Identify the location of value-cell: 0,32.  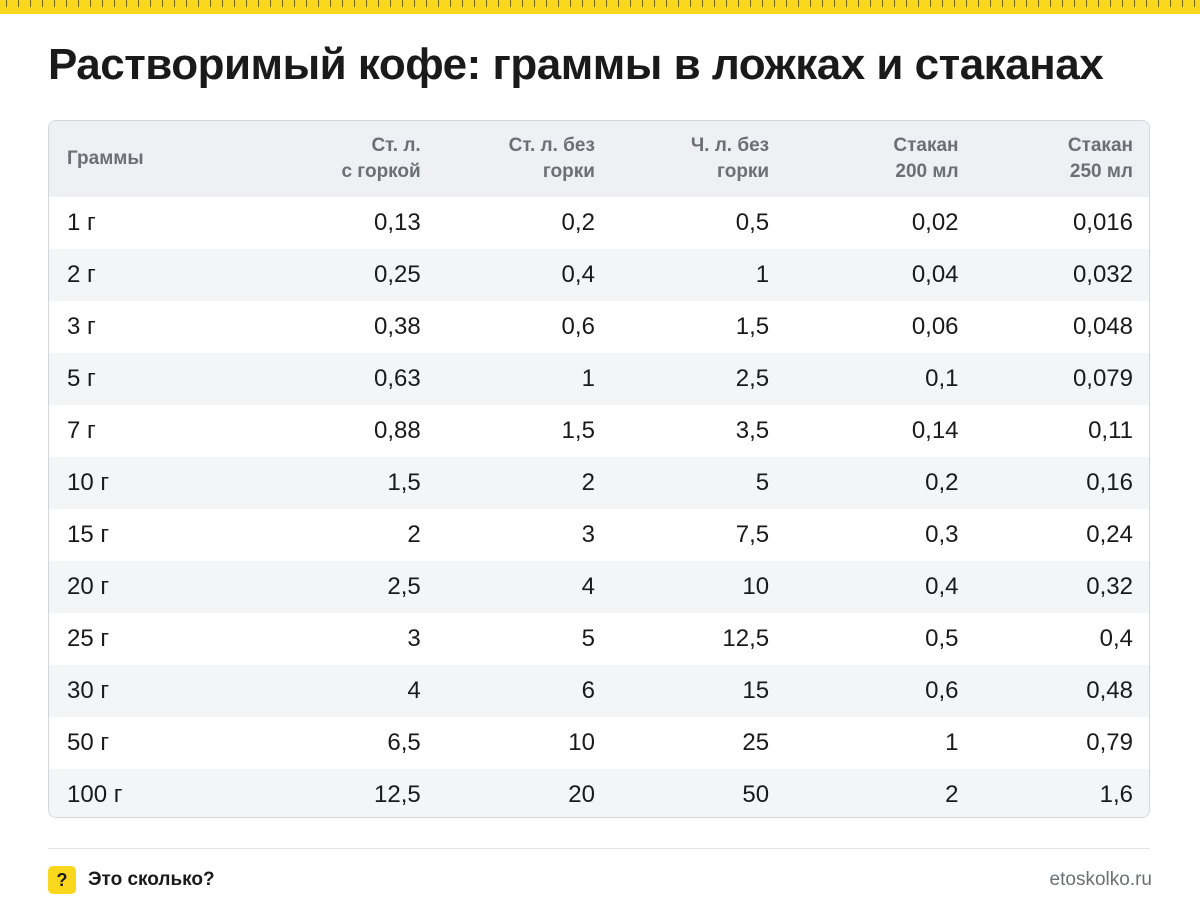
(1109, 586).